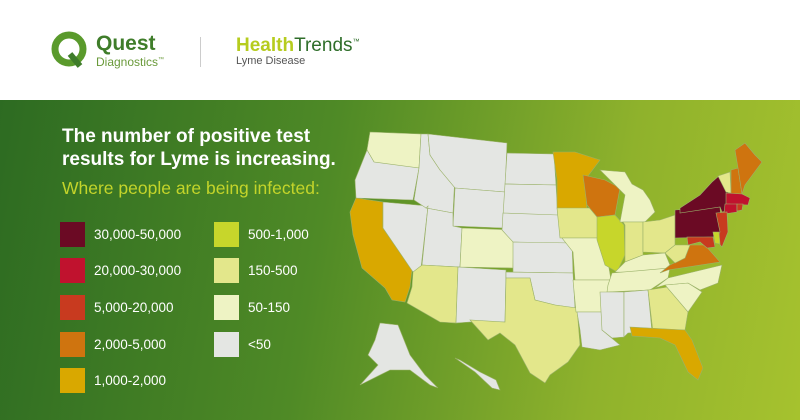 The width and height of the screenshot is (800, 420). I want to click on state-il, so click(611, 243).